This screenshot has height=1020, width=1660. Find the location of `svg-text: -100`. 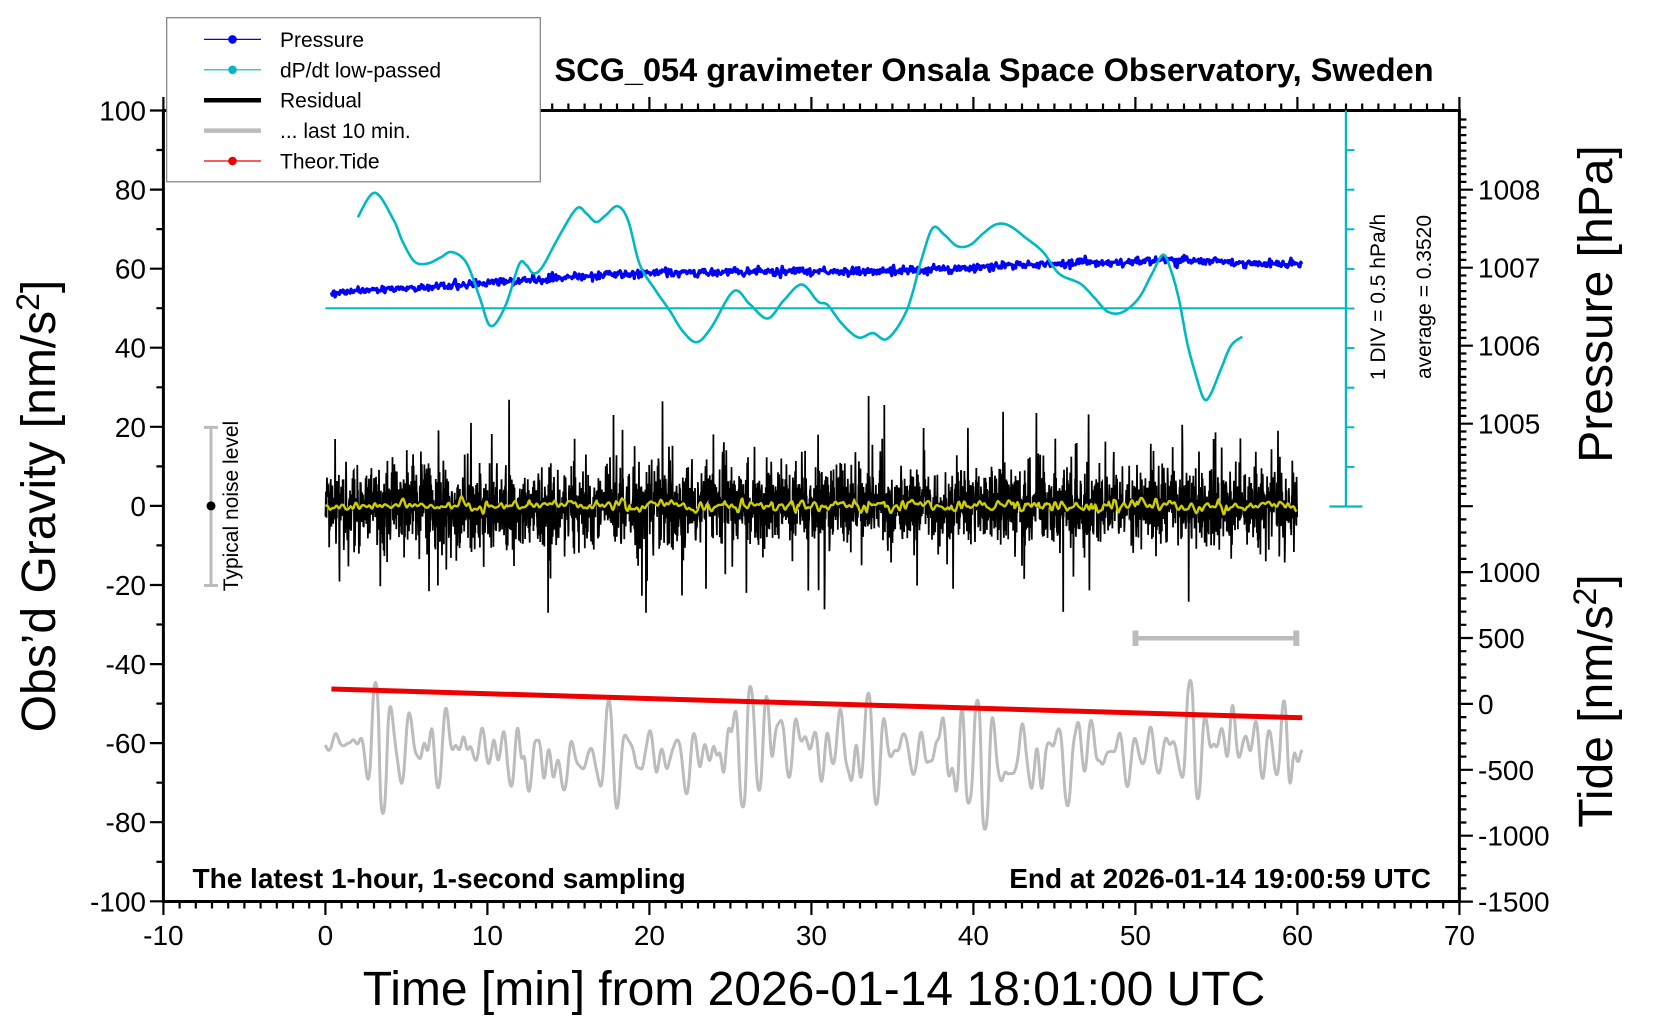

svg-text: -100 is located at coordinates (118, 901).